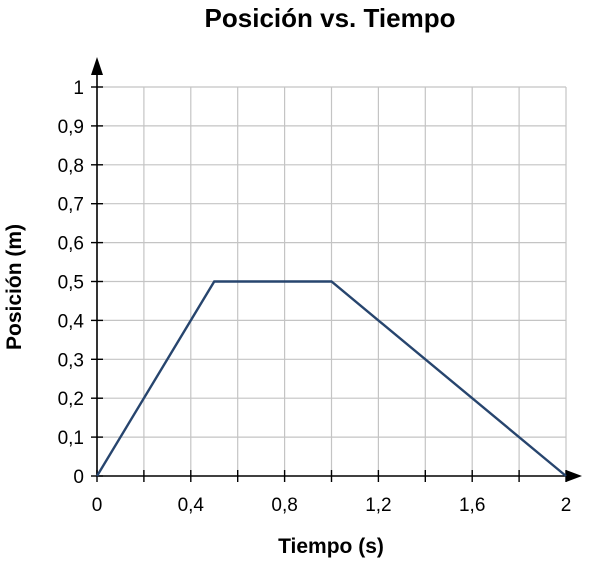  What do you see at coordinates (78, 477) in the screenshot?
I see `y-tick-label: 0` at bounding box center [78, 477].